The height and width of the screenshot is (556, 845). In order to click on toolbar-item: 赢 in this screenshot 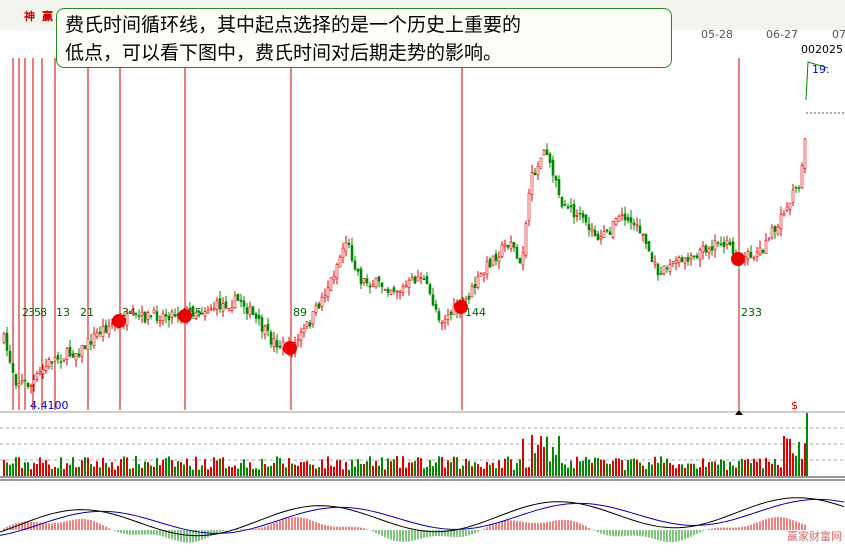, I will do `click(47, 16)`.